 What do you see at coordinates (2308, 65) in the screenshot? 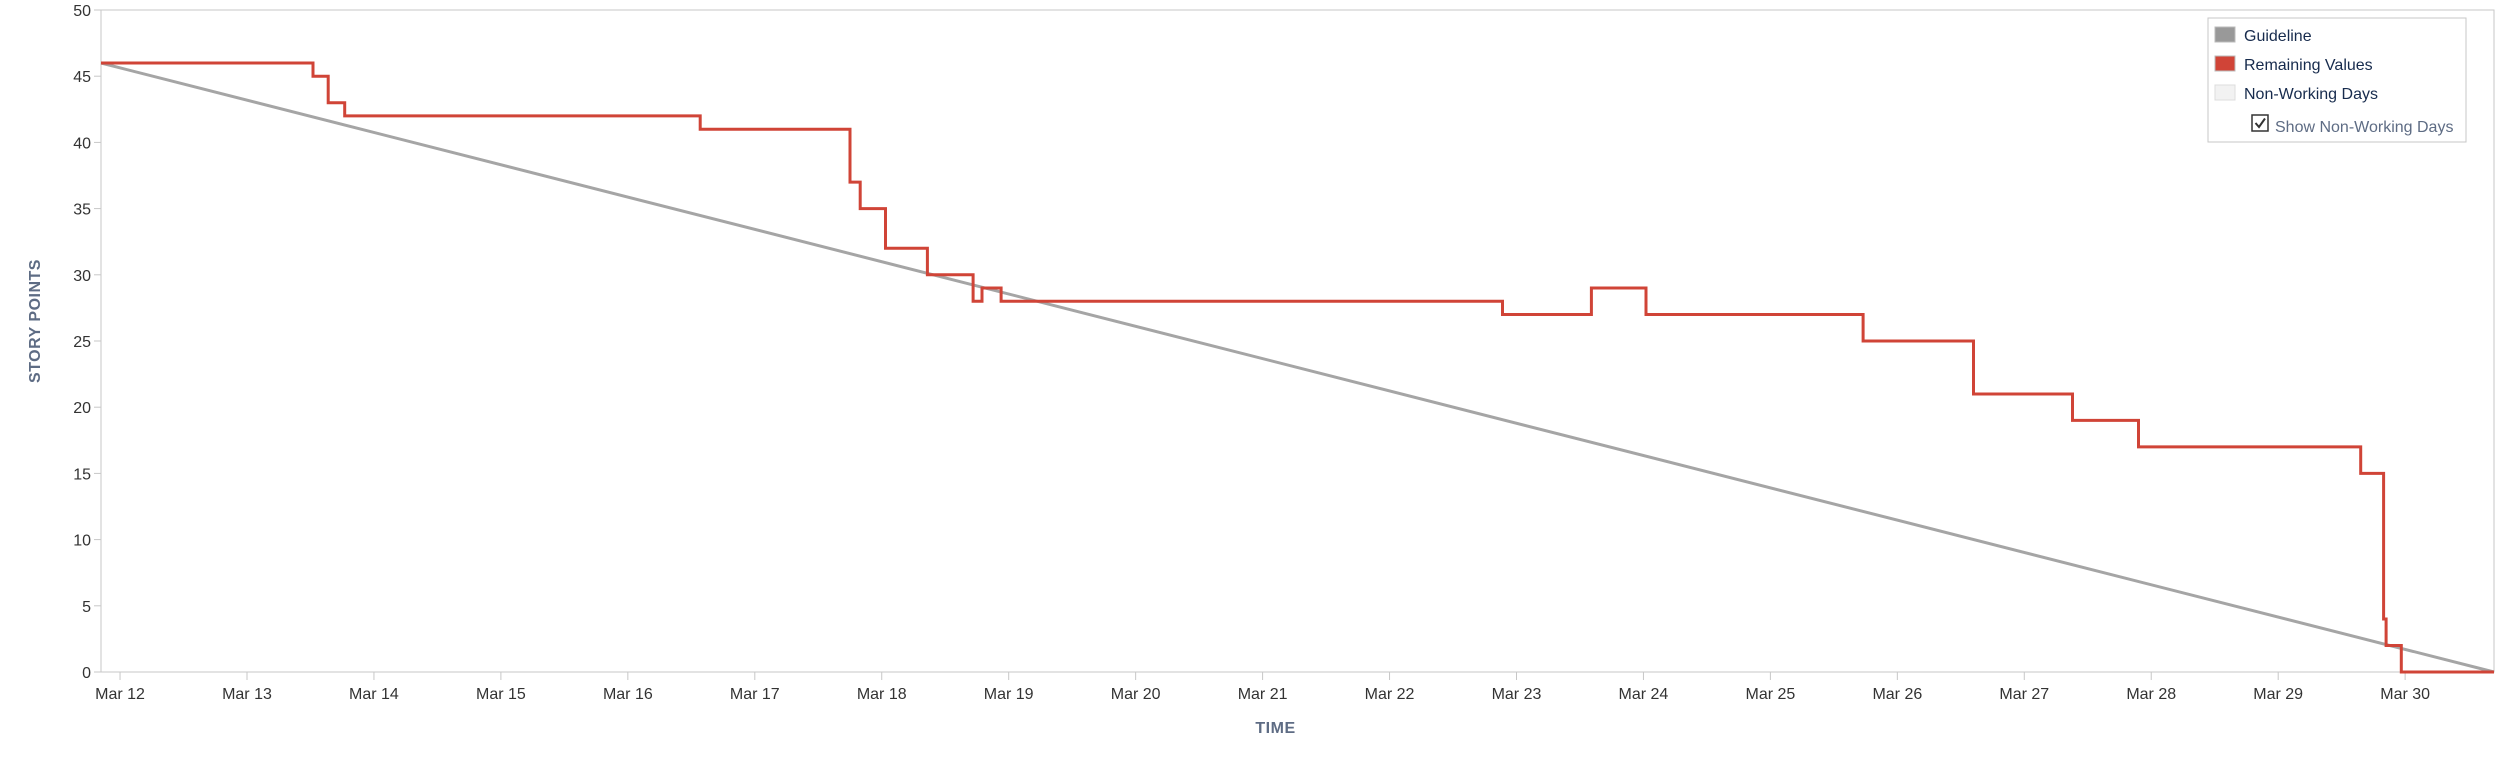
I see `legend-label-remaining-values: Remaining Values` at bounding box center [2308, 65].